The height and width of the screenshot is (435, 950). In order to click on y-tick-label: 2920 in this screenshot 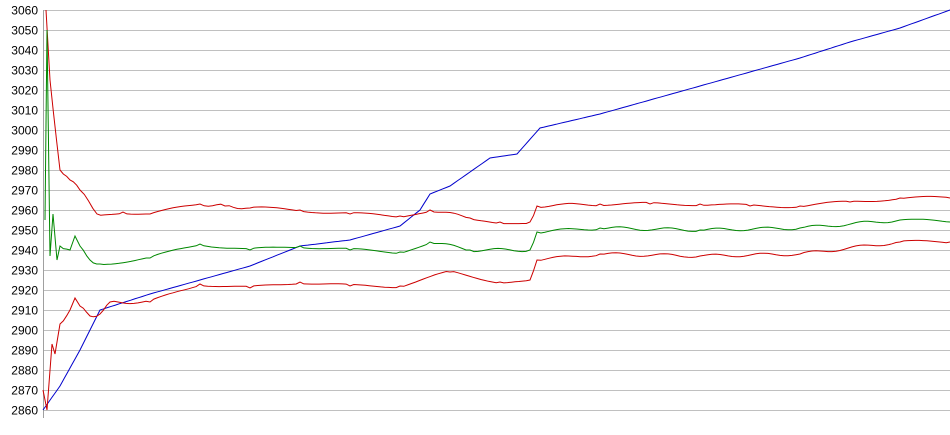, I will do `click(24, 291)`.